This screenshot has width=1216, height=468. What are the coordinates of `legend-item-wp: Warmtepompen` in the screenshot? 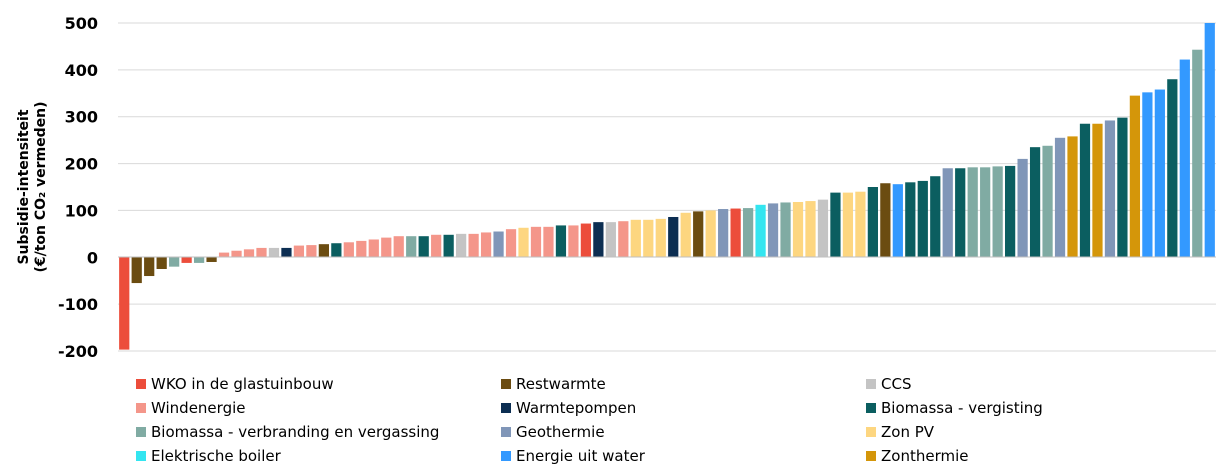 It's located at (568, 408).